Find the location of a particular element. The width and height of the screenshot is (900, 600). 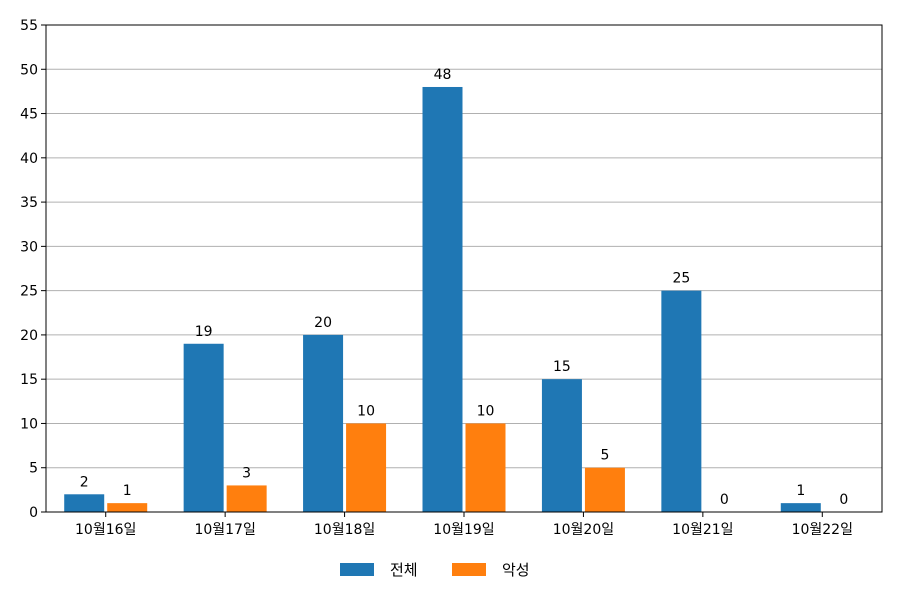

y-tick-label: 20 is located at coordinates (29, 336).